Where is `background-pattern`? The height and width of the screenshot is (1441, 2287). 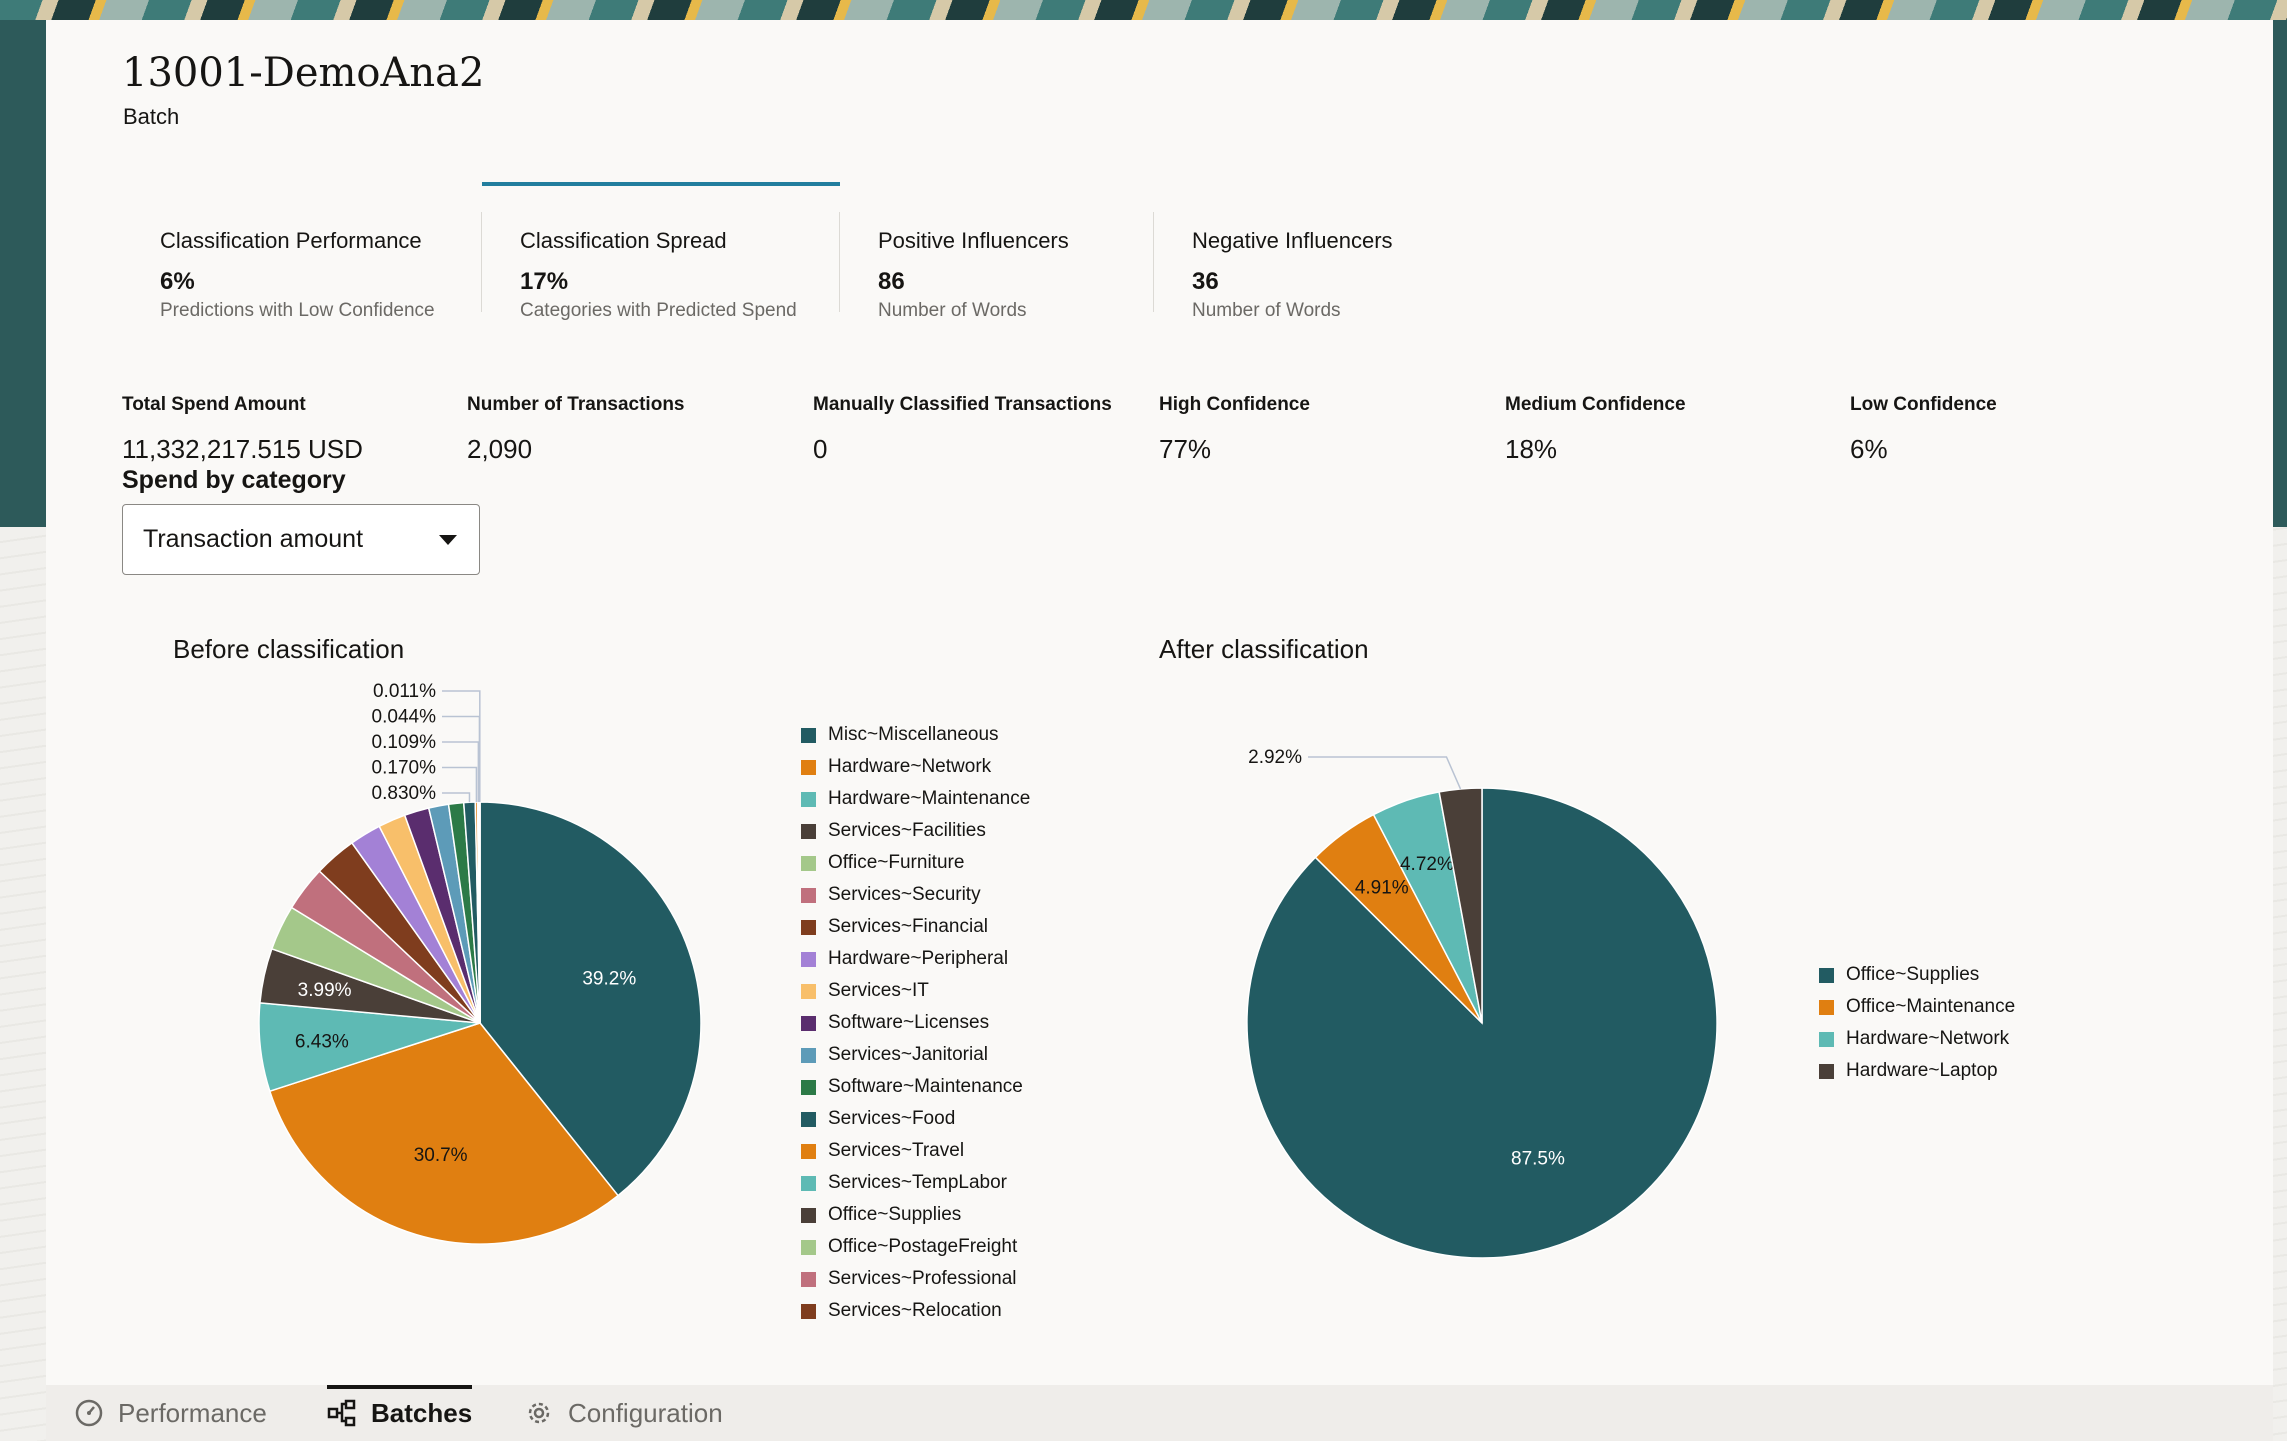
background-pattern is located at coordinates (1143, 10).